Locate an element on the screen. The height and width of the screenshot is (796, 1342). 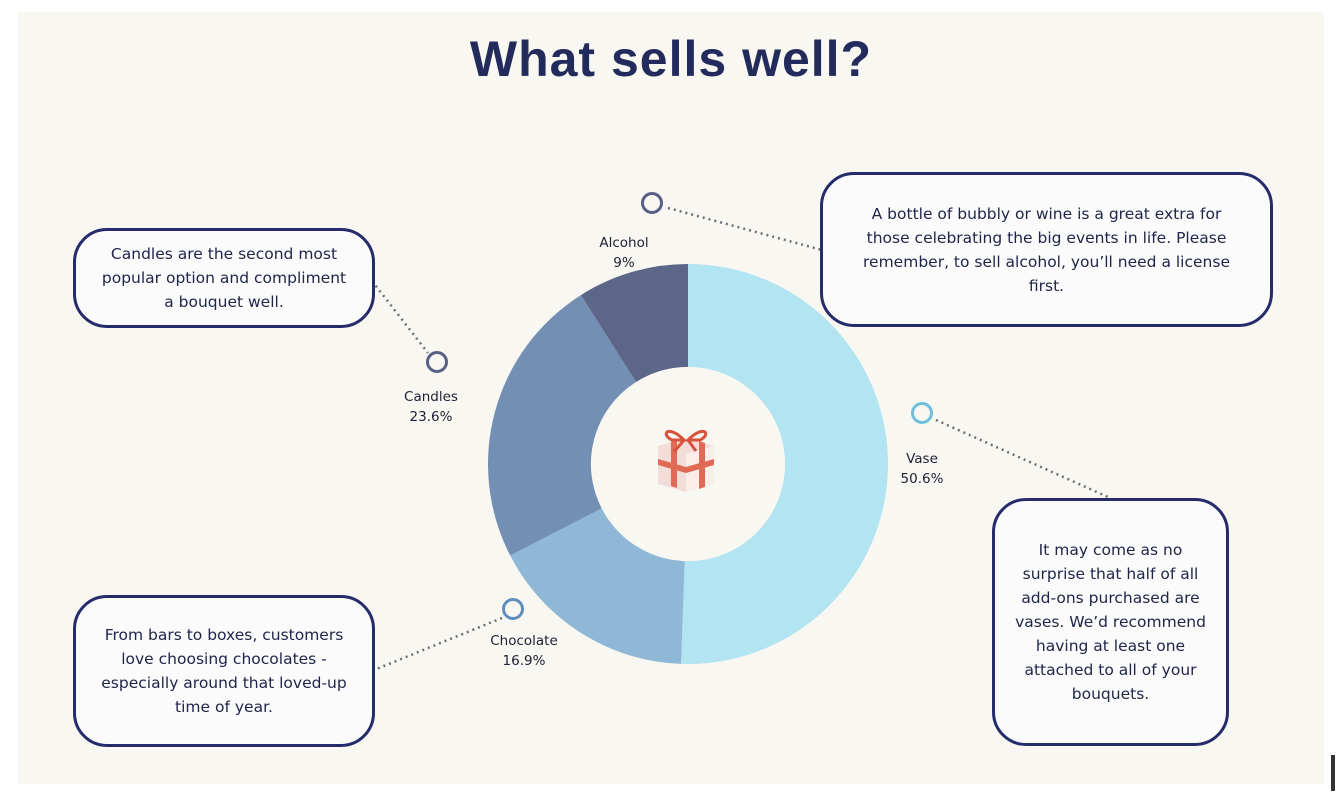
slice-value: 50.6% is located at coordinates (922, 479).